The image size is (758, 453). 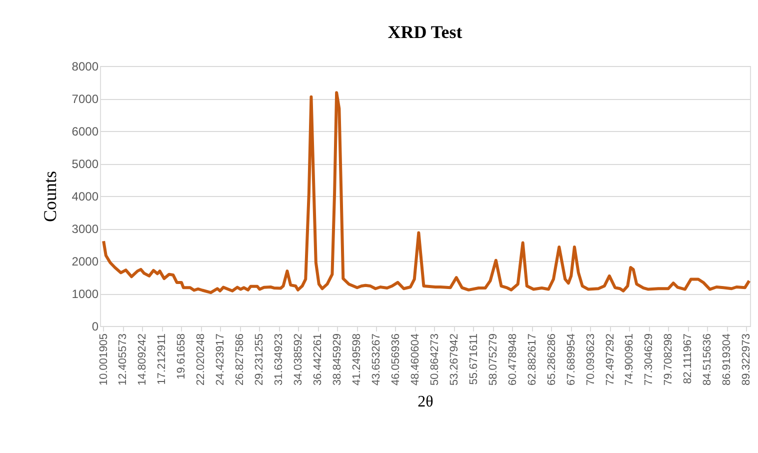 I want to click on y-tick-label: 7000, so click(x=85, y=99).